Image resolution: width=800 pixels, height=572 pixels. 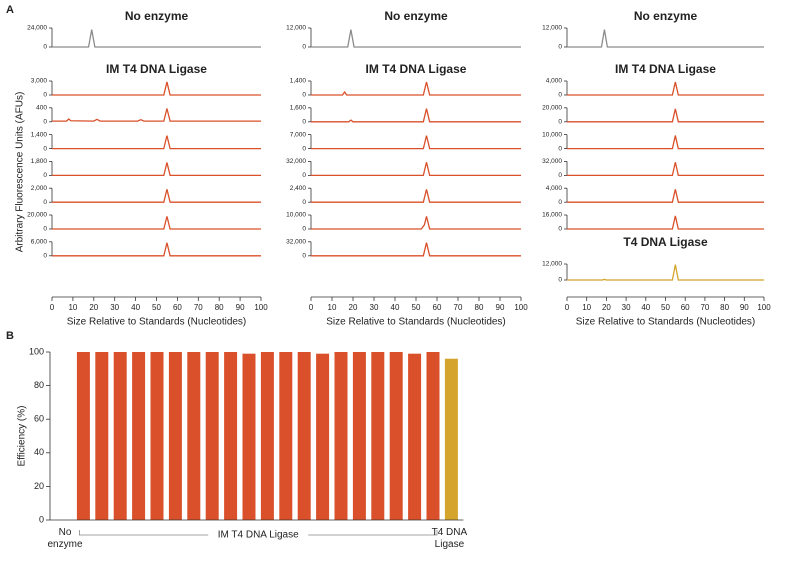 What do you see at coordinates (36, 351) in the screenshot?
I see `y-tick-label: 100` at bounding box center [36, 351].